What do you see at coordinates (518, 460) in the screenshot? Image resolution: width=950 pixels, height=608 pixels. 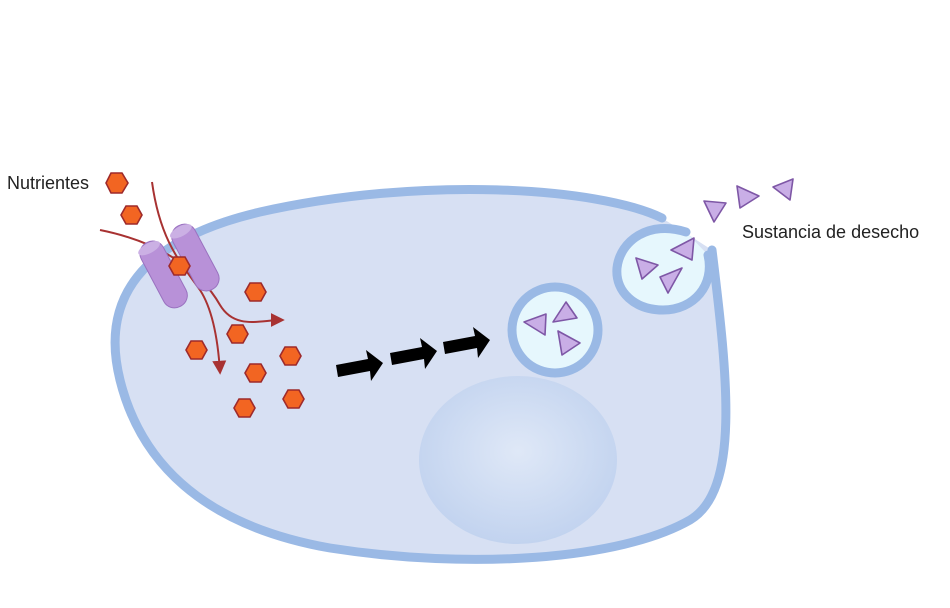 I see `nucleus` at bounding box center [518, 460].